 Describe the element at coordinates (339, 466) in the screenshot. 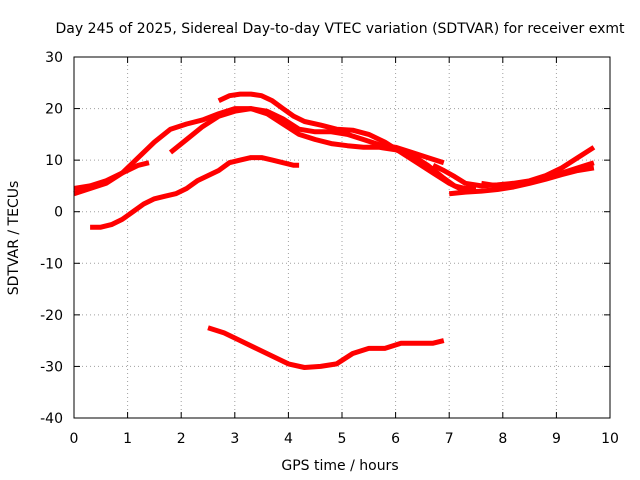

I see `x-axis-title: GPS time / hours` at that location.